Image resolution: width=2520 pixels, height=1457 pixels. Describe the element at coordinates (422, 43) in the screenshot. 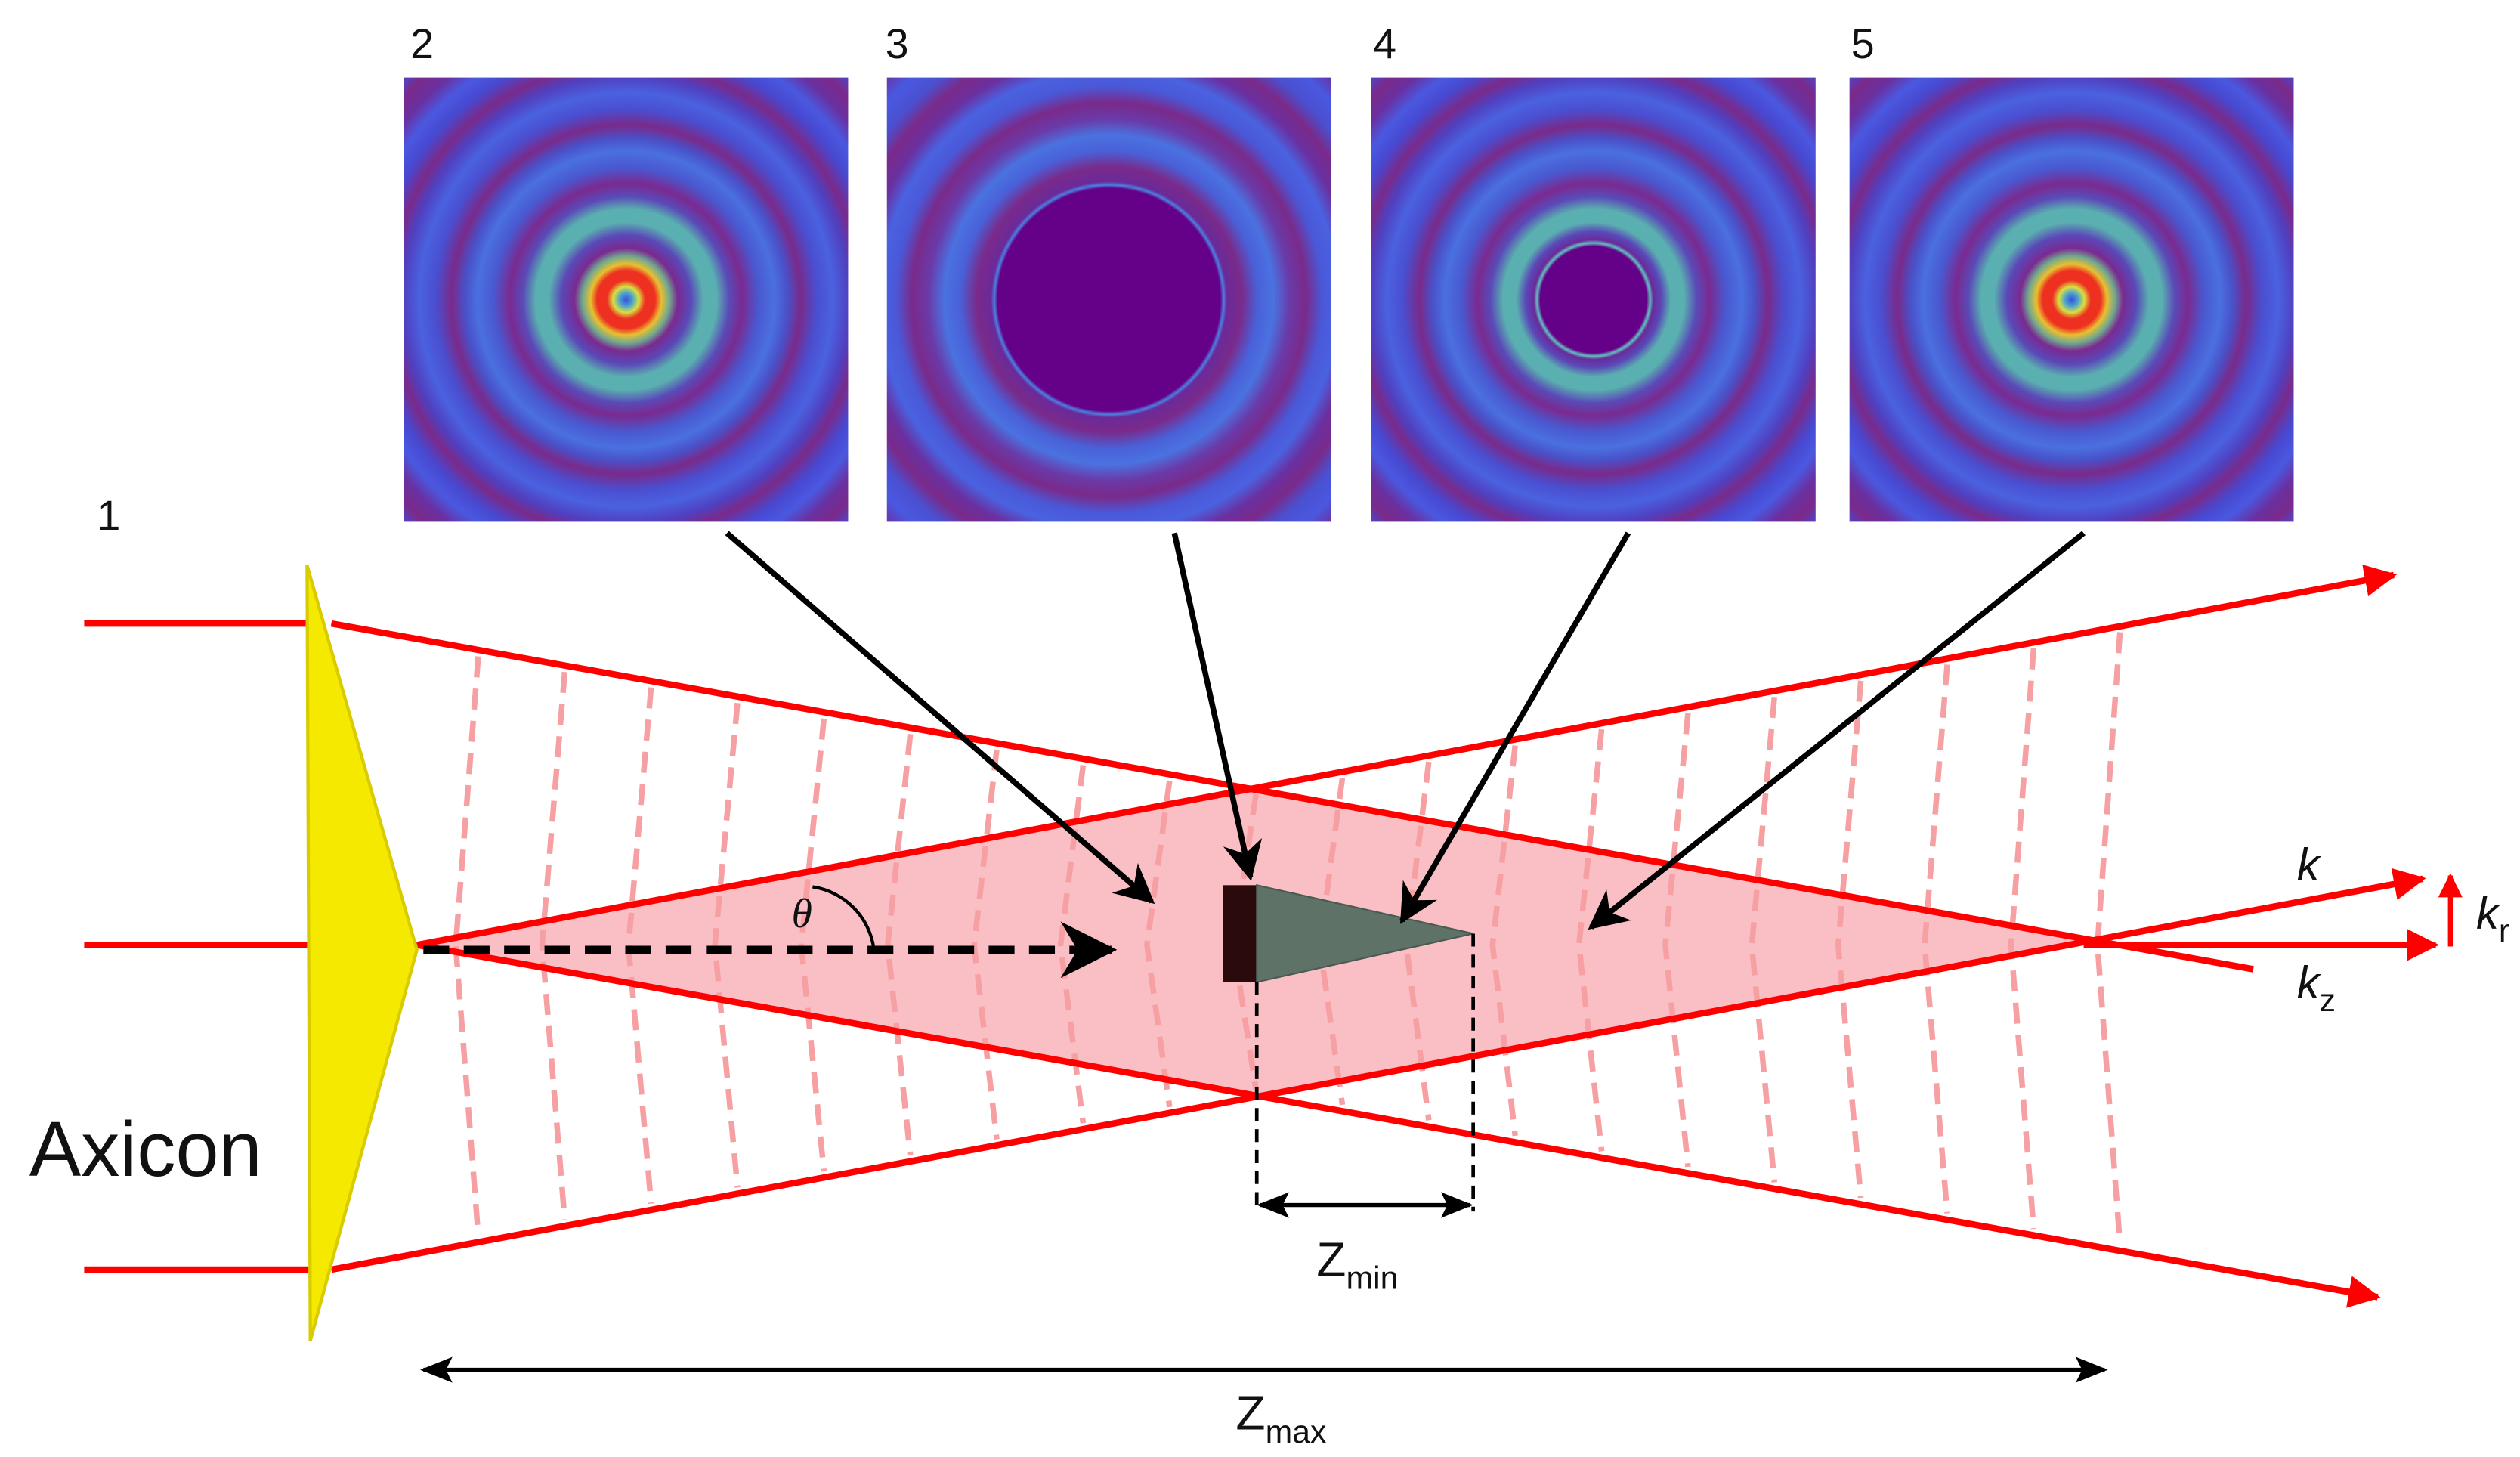

I see `panel-label-2: 2` at that location.